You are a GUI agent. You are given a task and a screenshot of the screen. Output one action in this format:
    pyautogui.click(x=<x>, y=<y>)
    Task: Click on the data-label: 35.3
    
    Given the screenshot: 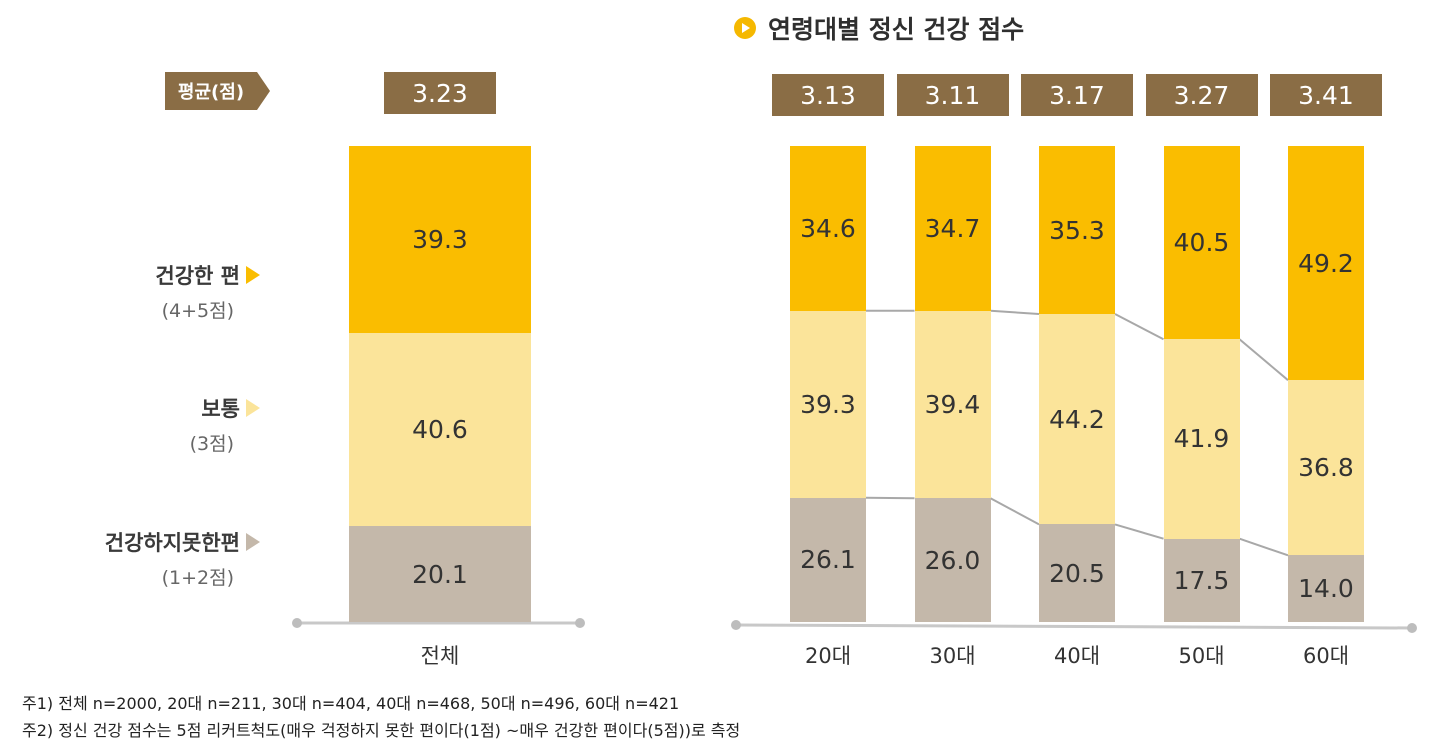 What is the action you would take?
    pyautogui.click(x=1077, y=230)
    